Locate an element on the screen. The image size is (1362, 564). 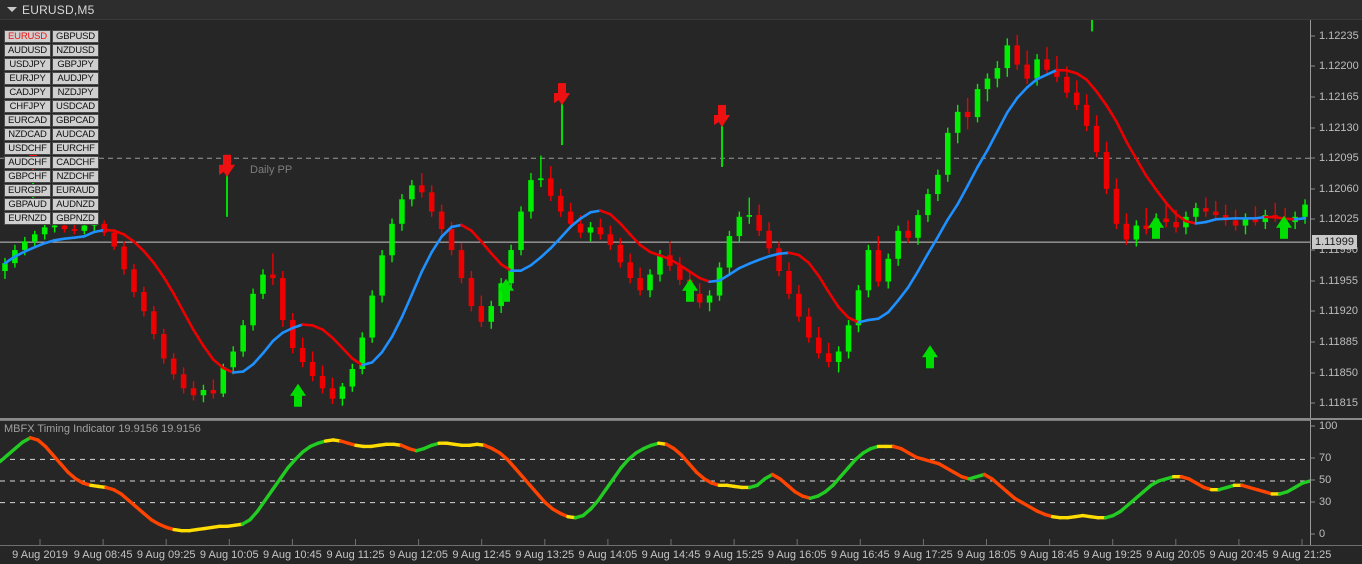
time-axis-label: 9 Aug 10:05 is located at coordinates (229, 555).